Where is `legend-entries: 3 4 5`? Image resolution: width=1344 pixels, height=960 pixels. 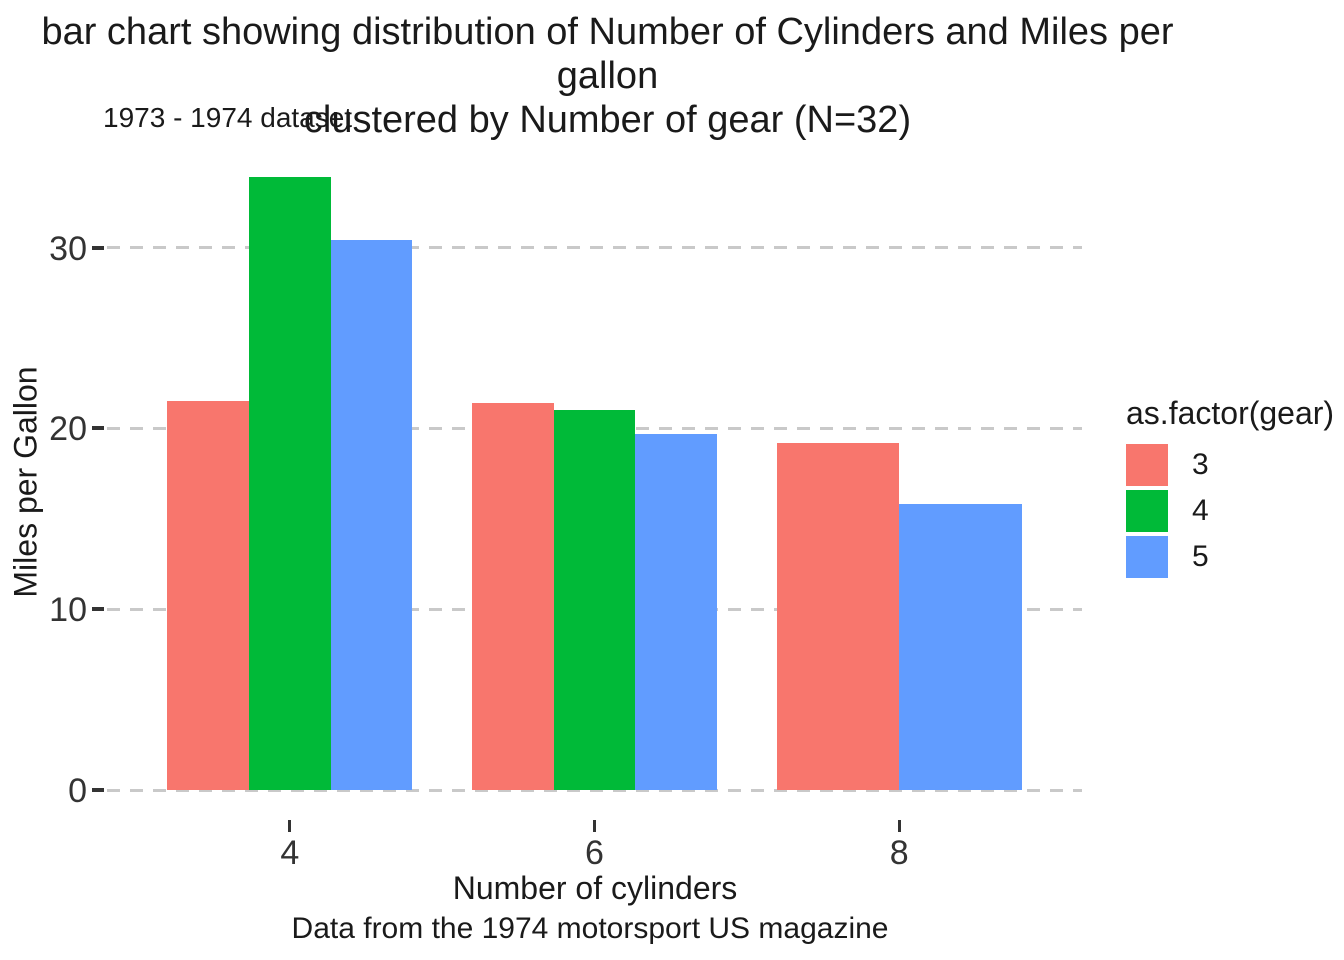 legend-entries: 3 4 5 is located at coordinates (1231, 511).